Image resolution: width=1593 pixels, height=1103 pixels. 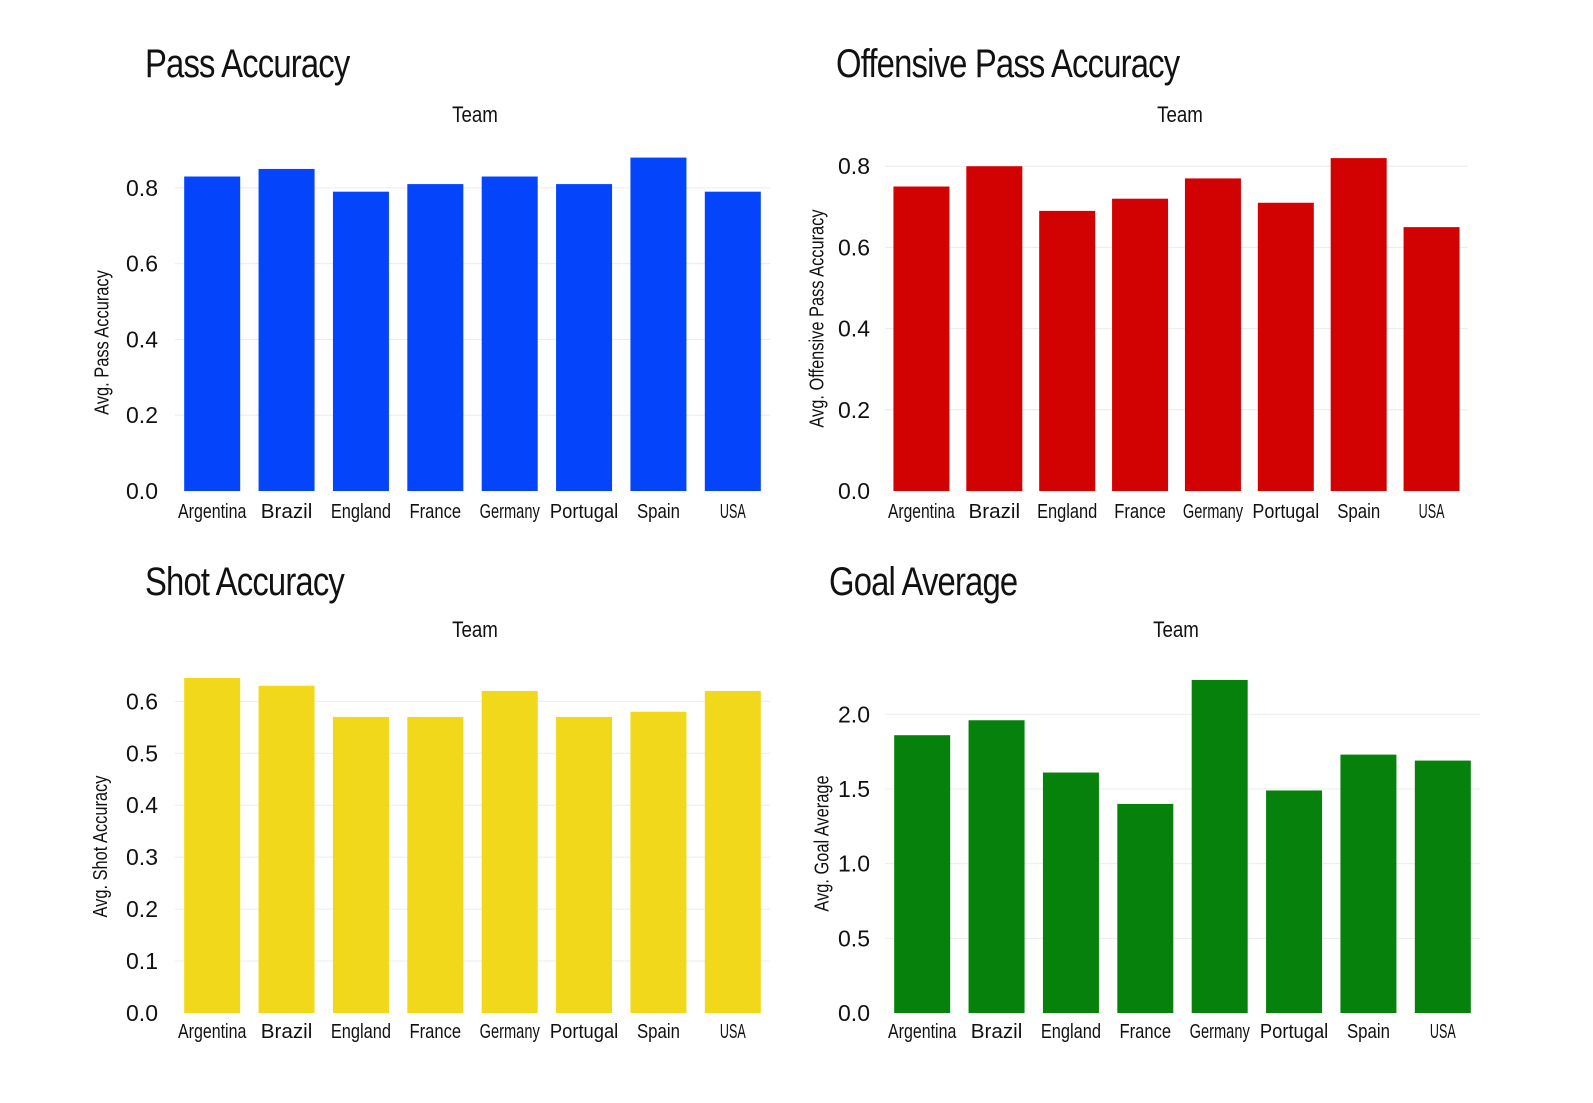 What do you see at coordinates (247, 64) in the screenshot?
I see `chart-title: Pass Accuracy` at bounding box center [247, 64].